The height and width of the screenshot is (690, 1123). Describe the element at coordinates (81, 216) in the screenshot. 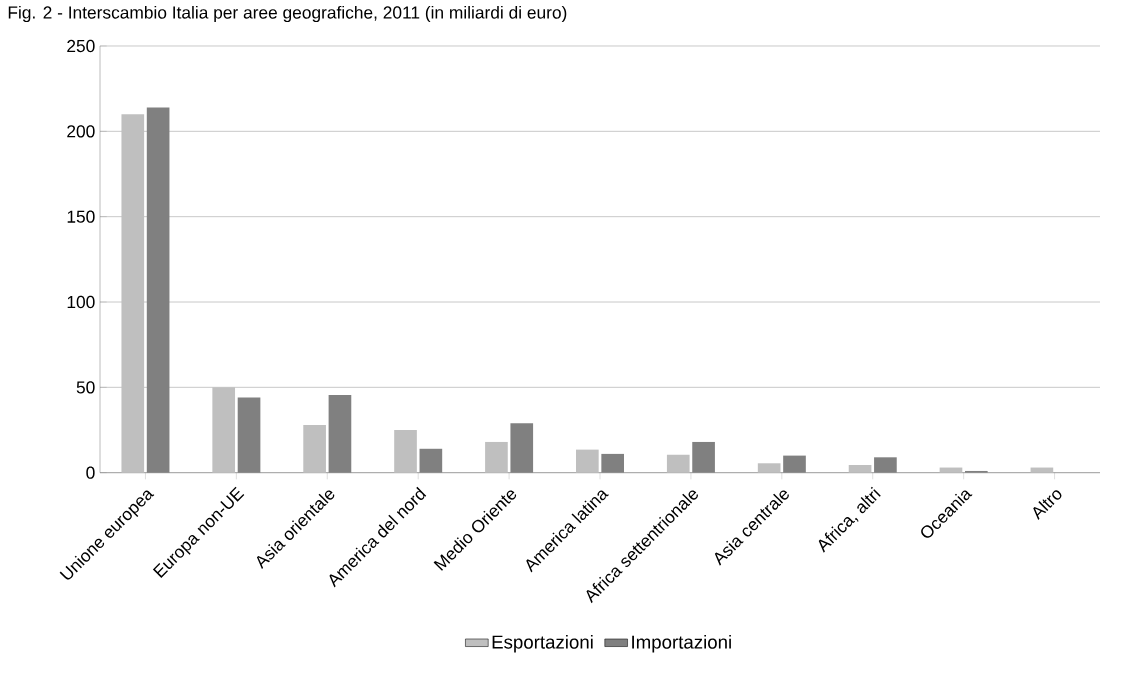

I see `y-tick-label: 150` at that location.